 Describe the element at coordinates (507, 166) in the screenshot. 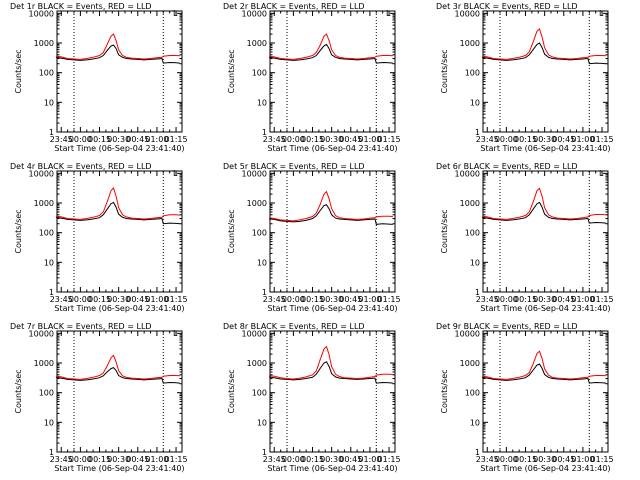

I see `panel-title: Det 6r BLACK = Events, RED = LLD` at that location.